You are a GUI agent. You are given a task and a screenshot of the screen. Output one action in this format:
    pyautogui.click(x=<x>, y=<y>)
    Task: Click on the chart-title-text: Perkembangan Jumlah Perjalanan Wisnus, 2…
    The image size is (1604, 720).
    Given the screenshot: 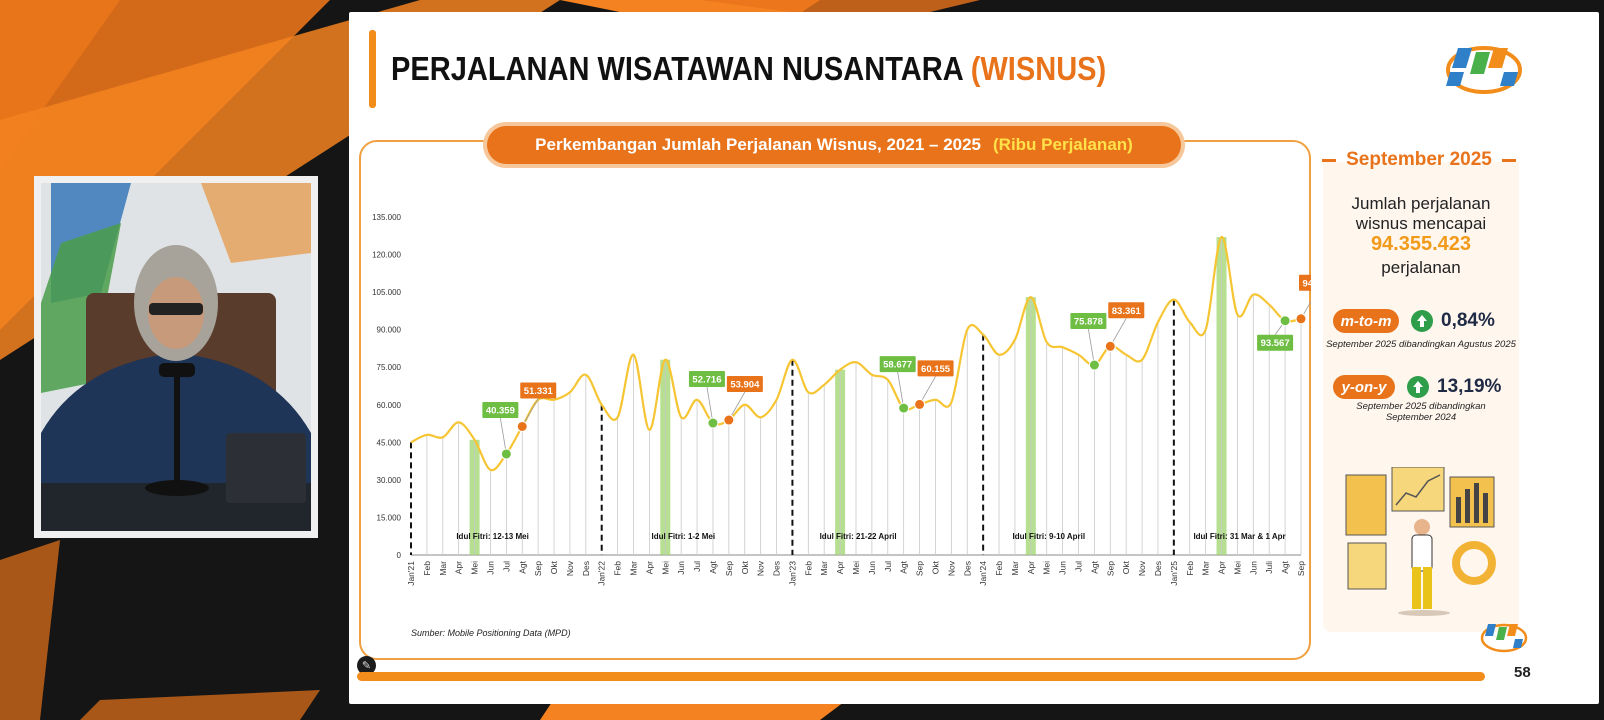 What is the action you would take?
    pyautogui.click(x=758, y=144)
    